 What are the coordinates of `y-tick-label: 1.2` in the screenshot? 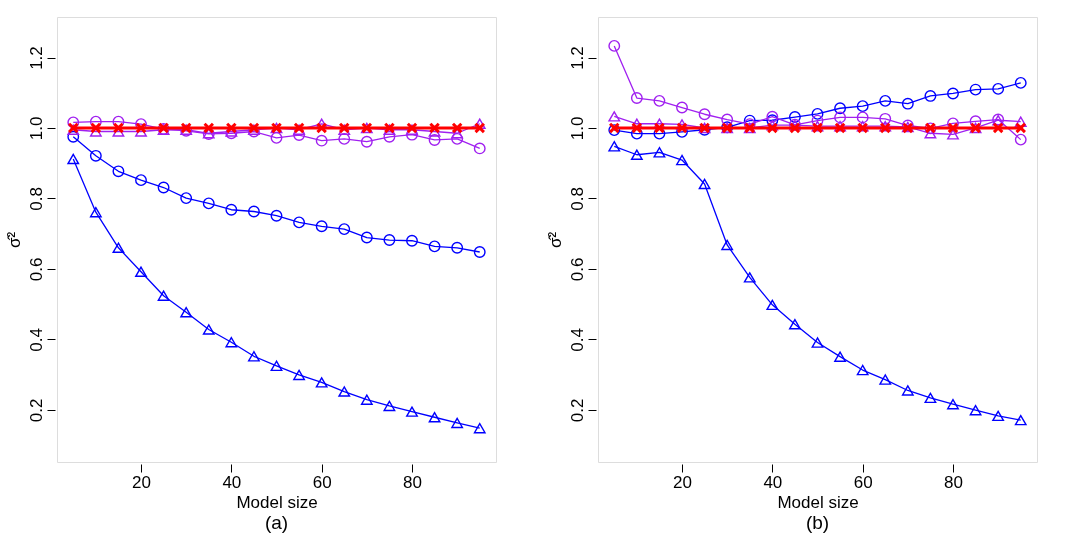 It's located at (577, 58).